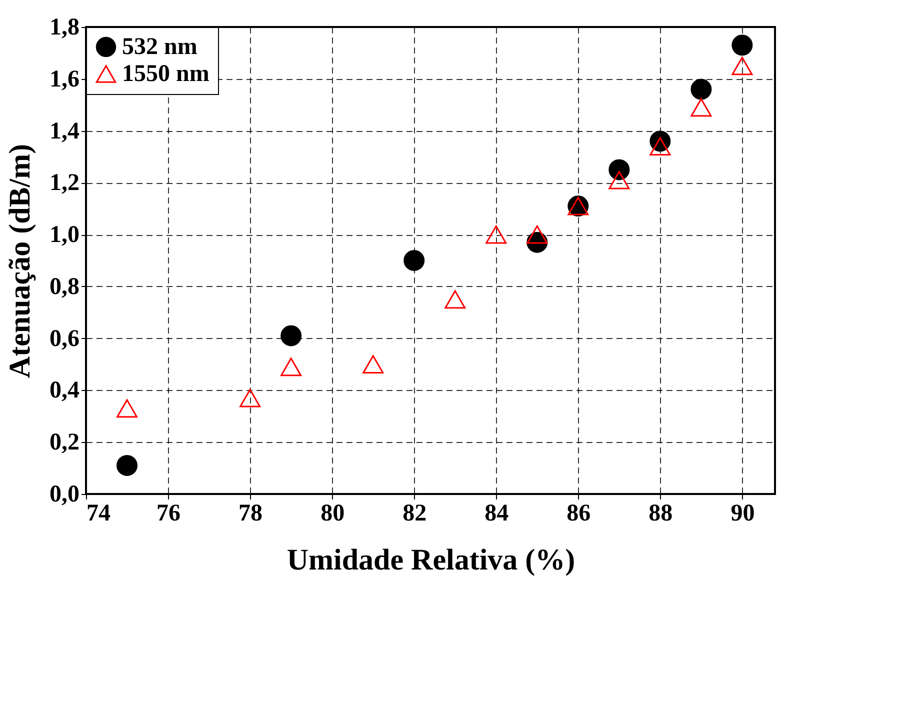  What do you see at coordinates (65, 235) in the screenshot?
I see `y-tick-label: 1,0` at bounding box center [65, 235].